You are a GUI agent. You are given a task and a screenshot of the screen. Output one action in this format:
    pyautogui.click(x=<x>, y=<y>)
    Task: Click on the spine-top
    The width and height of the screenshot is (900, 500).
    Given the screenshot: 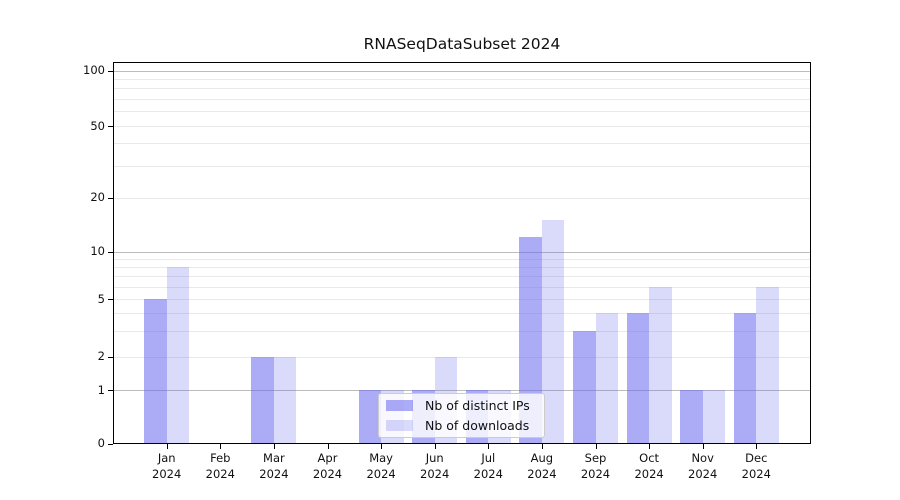 What is the action you would take?
    pyautogui.click(x=462, y=62)
    